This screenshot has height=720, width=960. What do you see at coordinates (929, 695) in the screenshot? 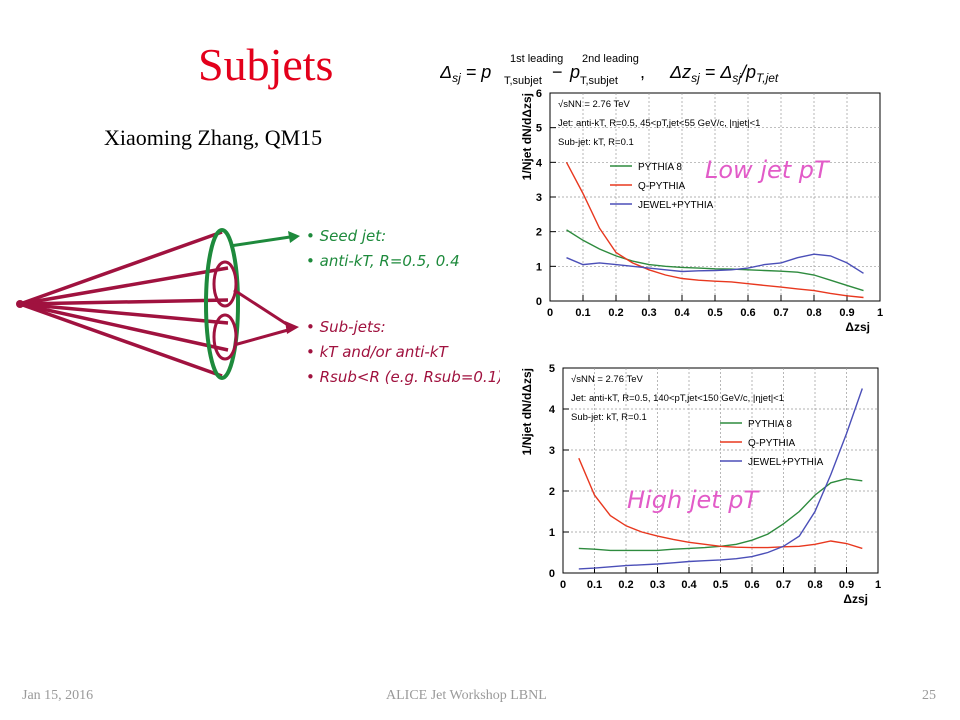
I see `page-number: 25` at bounding box center [929, 695].